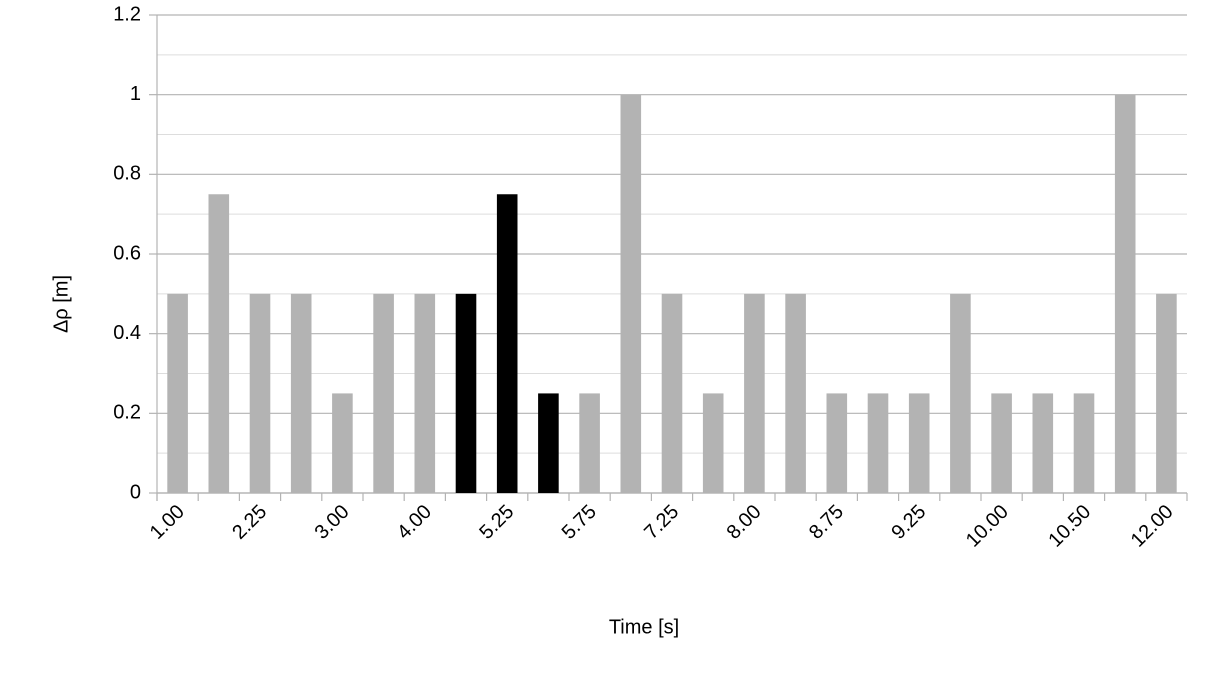 This screenshot has height=680, width=1210. I want to click on x-tick-label: 4.00, so click(414, 522).